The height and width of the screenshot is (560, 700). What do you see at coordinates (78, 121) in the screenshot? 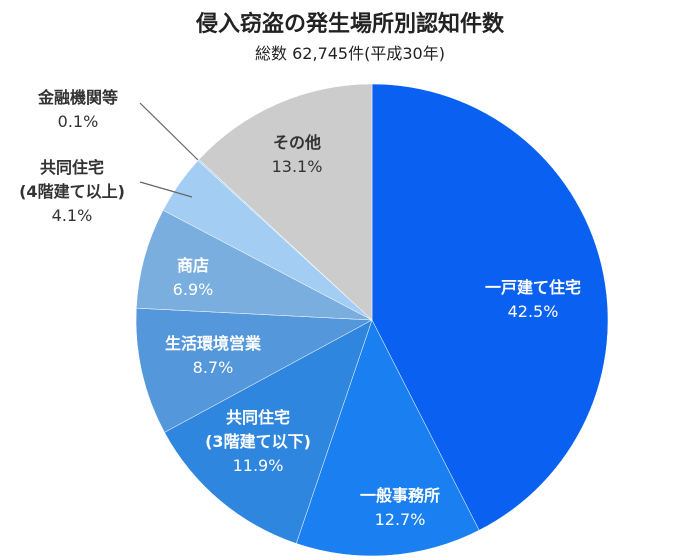
I see `value-label: 0.1%` at bounding box center [78, 121].